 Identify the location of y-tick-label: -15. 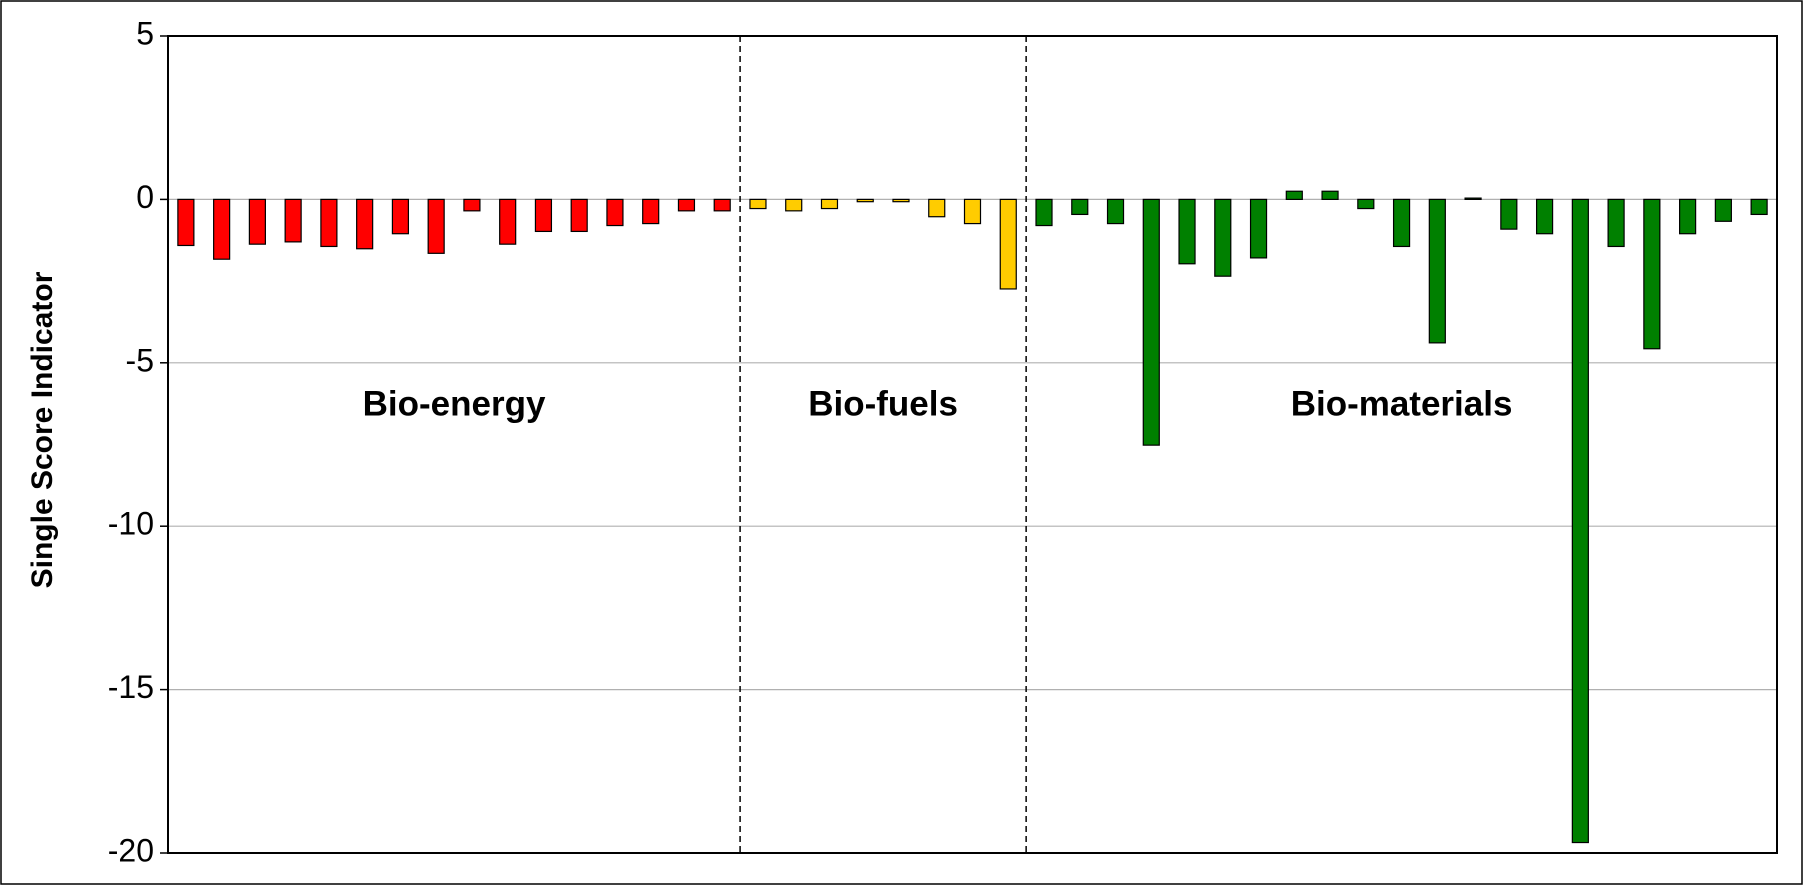
(131, 687).